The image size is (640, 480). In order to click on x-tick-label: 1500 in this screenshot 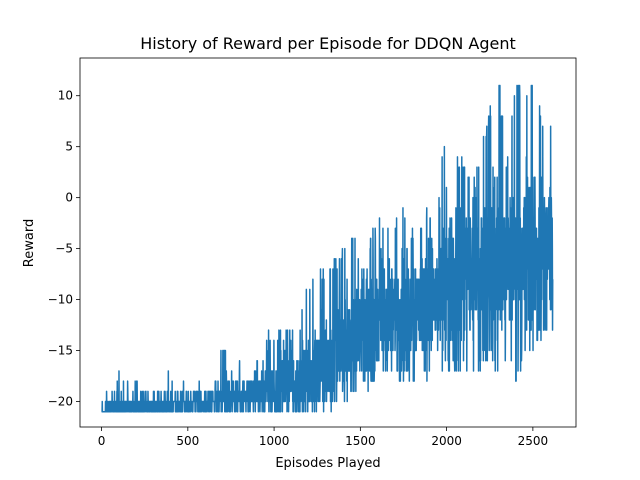, I will do `click(360, 441)`.